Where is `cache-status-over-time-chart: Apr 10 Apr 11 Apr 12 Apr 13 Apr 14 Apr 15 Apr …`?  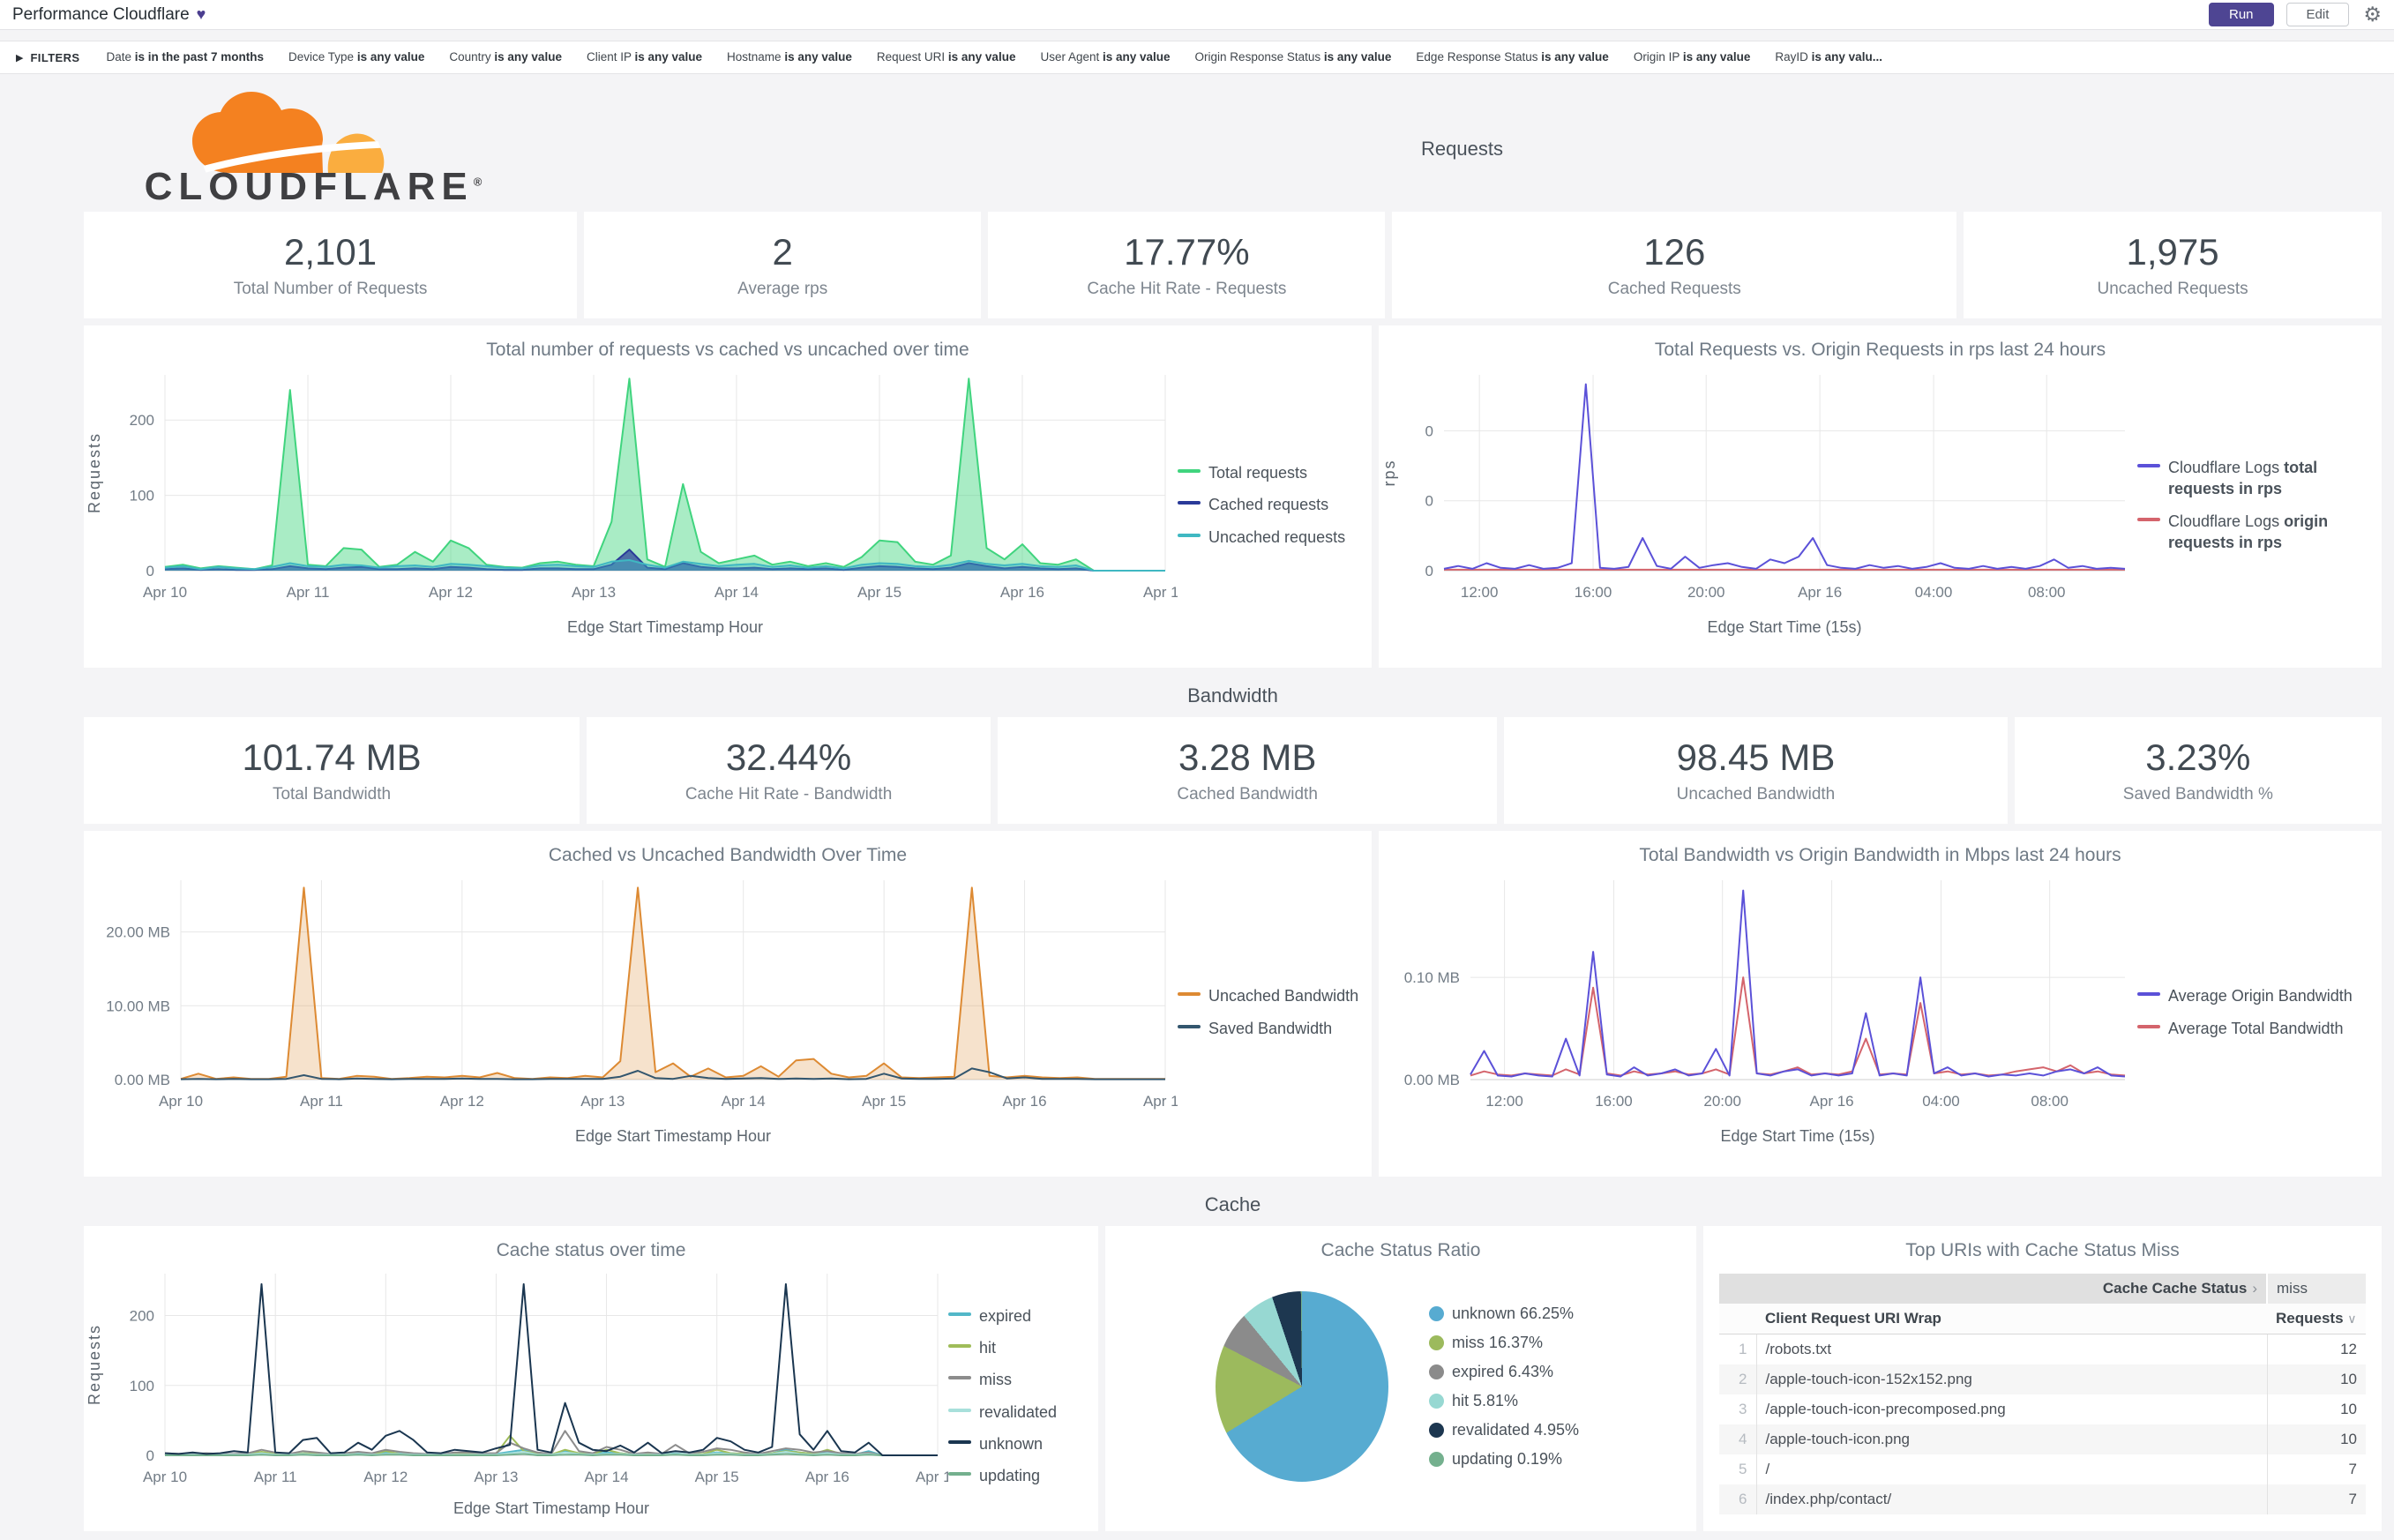 cache-status-over-time-chart: Apr 10 Apr 11 Apr 12 Apr 13 Apr 14 Apr 15 Apr … is located at coordinates (522, 1395).